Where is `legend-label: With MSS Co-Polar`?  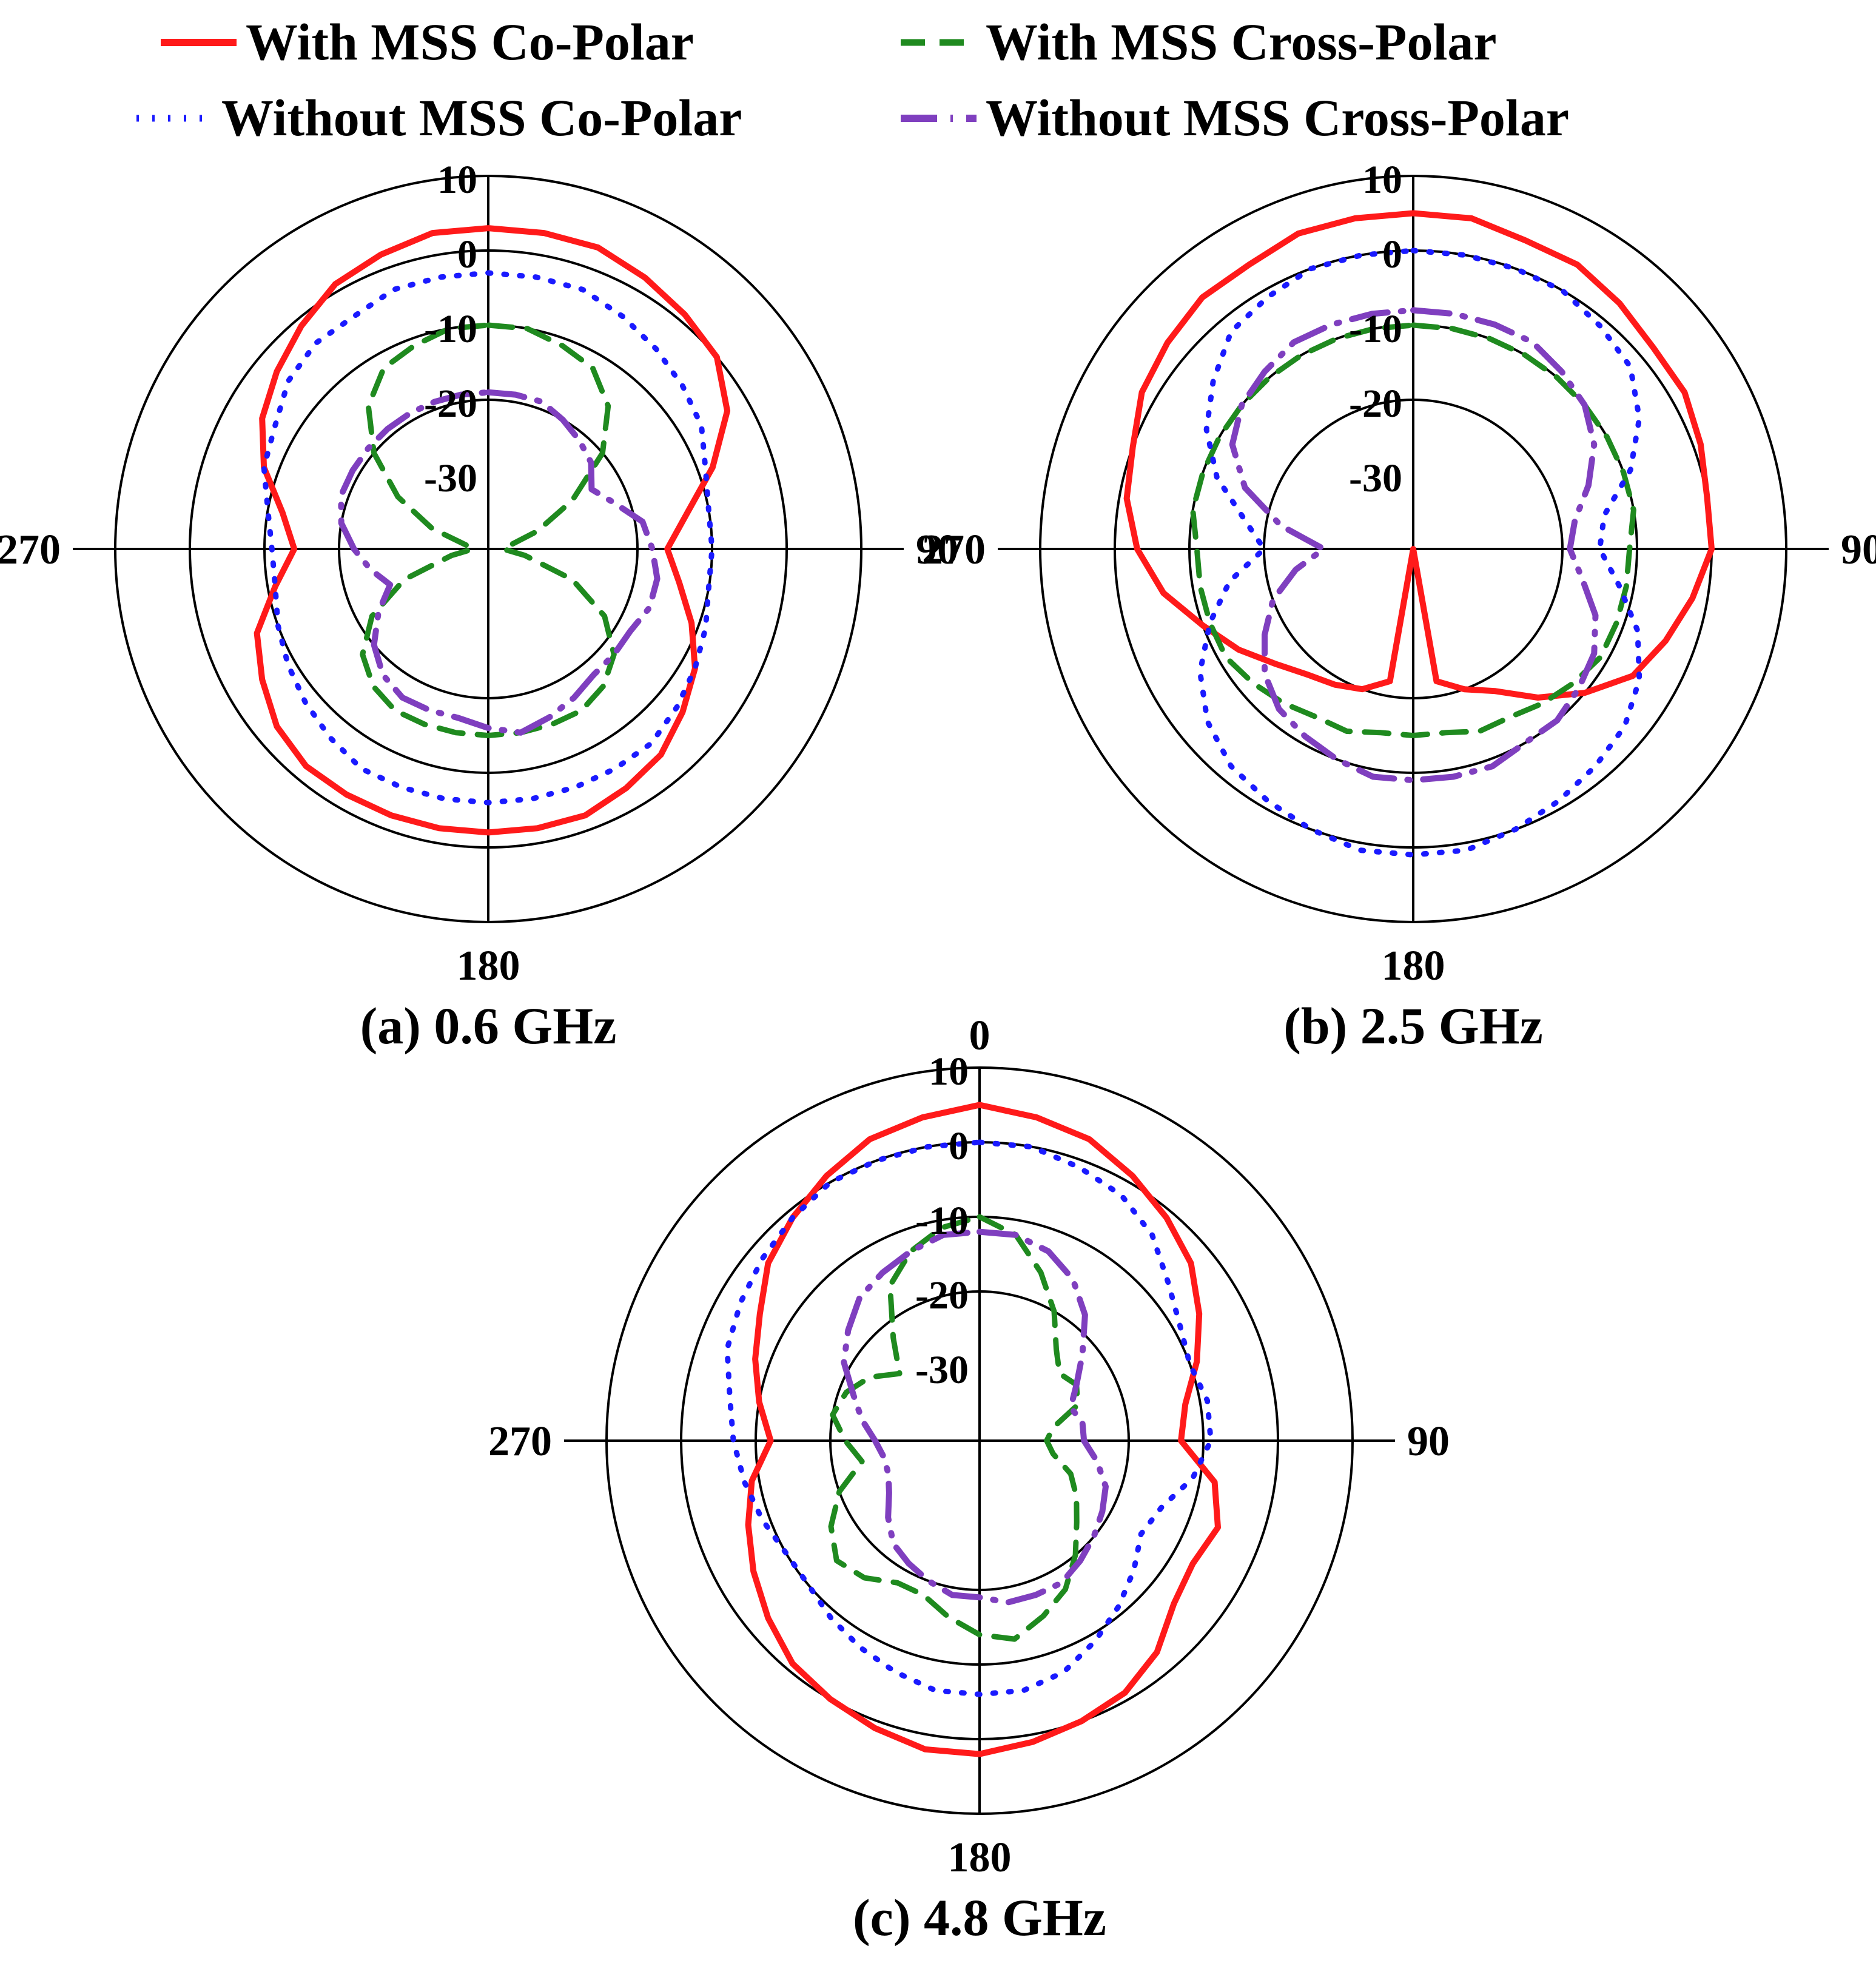 legend-label: With MSS Co-Polar is located at coordinates (470, 42).